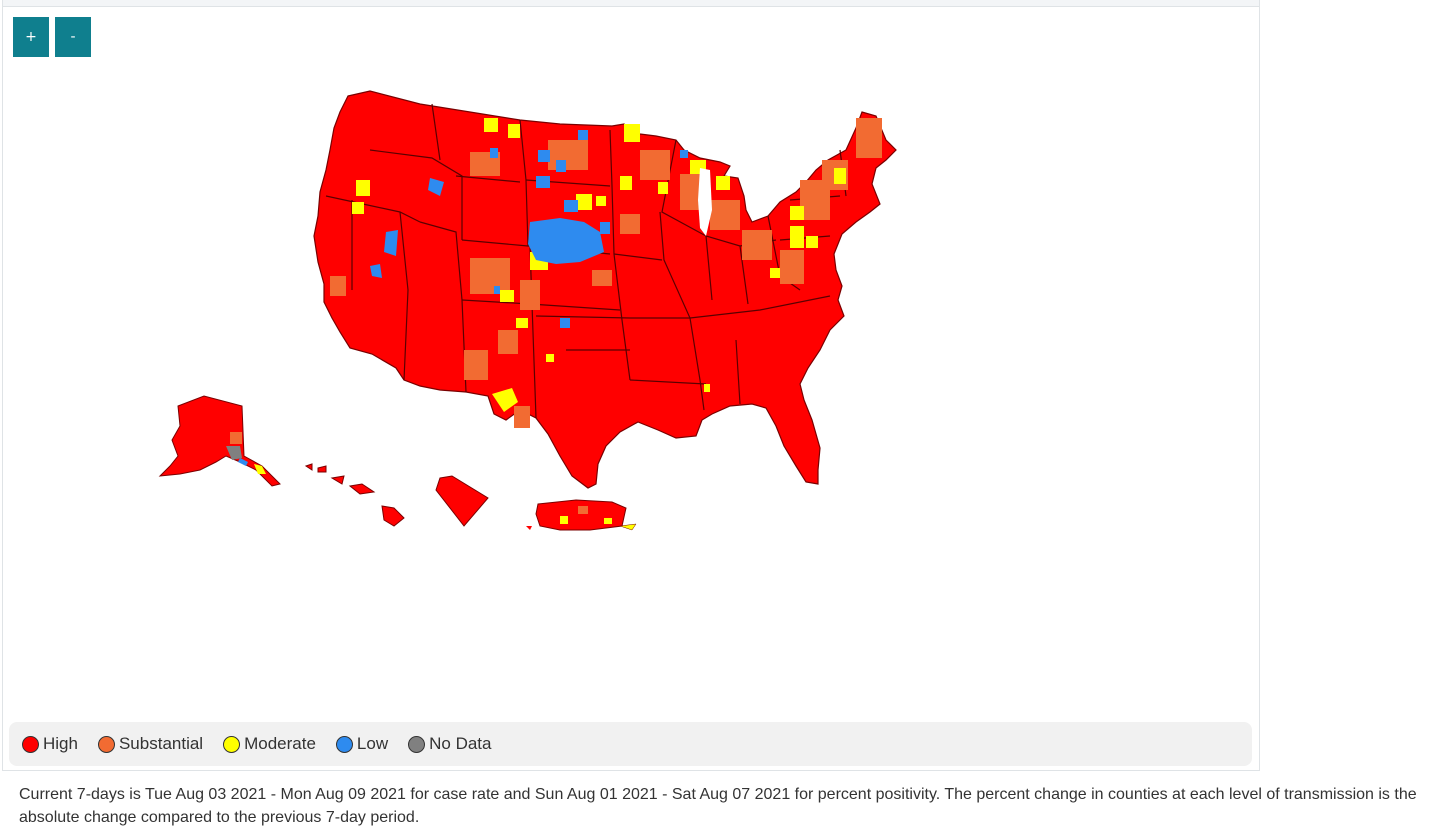 Image resolution: width=1435 pixels, height=835 pixels. I want to click on hawaii, so click(354, 495).